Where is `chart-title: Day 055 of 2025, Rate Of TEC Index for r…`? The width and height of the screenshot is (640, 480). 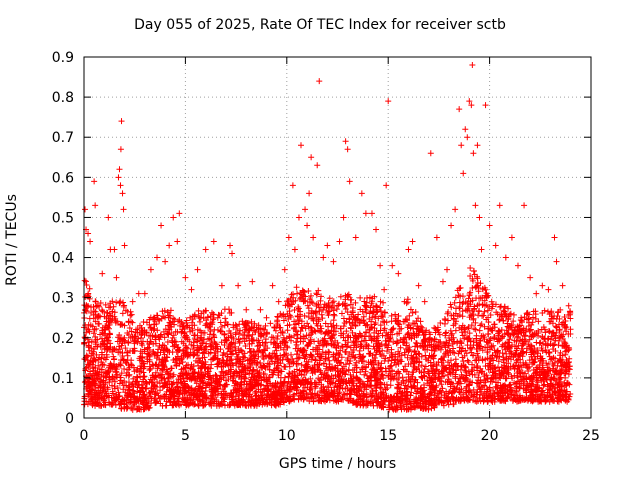
chart-title: Day 055 of 2025, Rate Of TEC Index for r… is located at coordinates (320, 25).